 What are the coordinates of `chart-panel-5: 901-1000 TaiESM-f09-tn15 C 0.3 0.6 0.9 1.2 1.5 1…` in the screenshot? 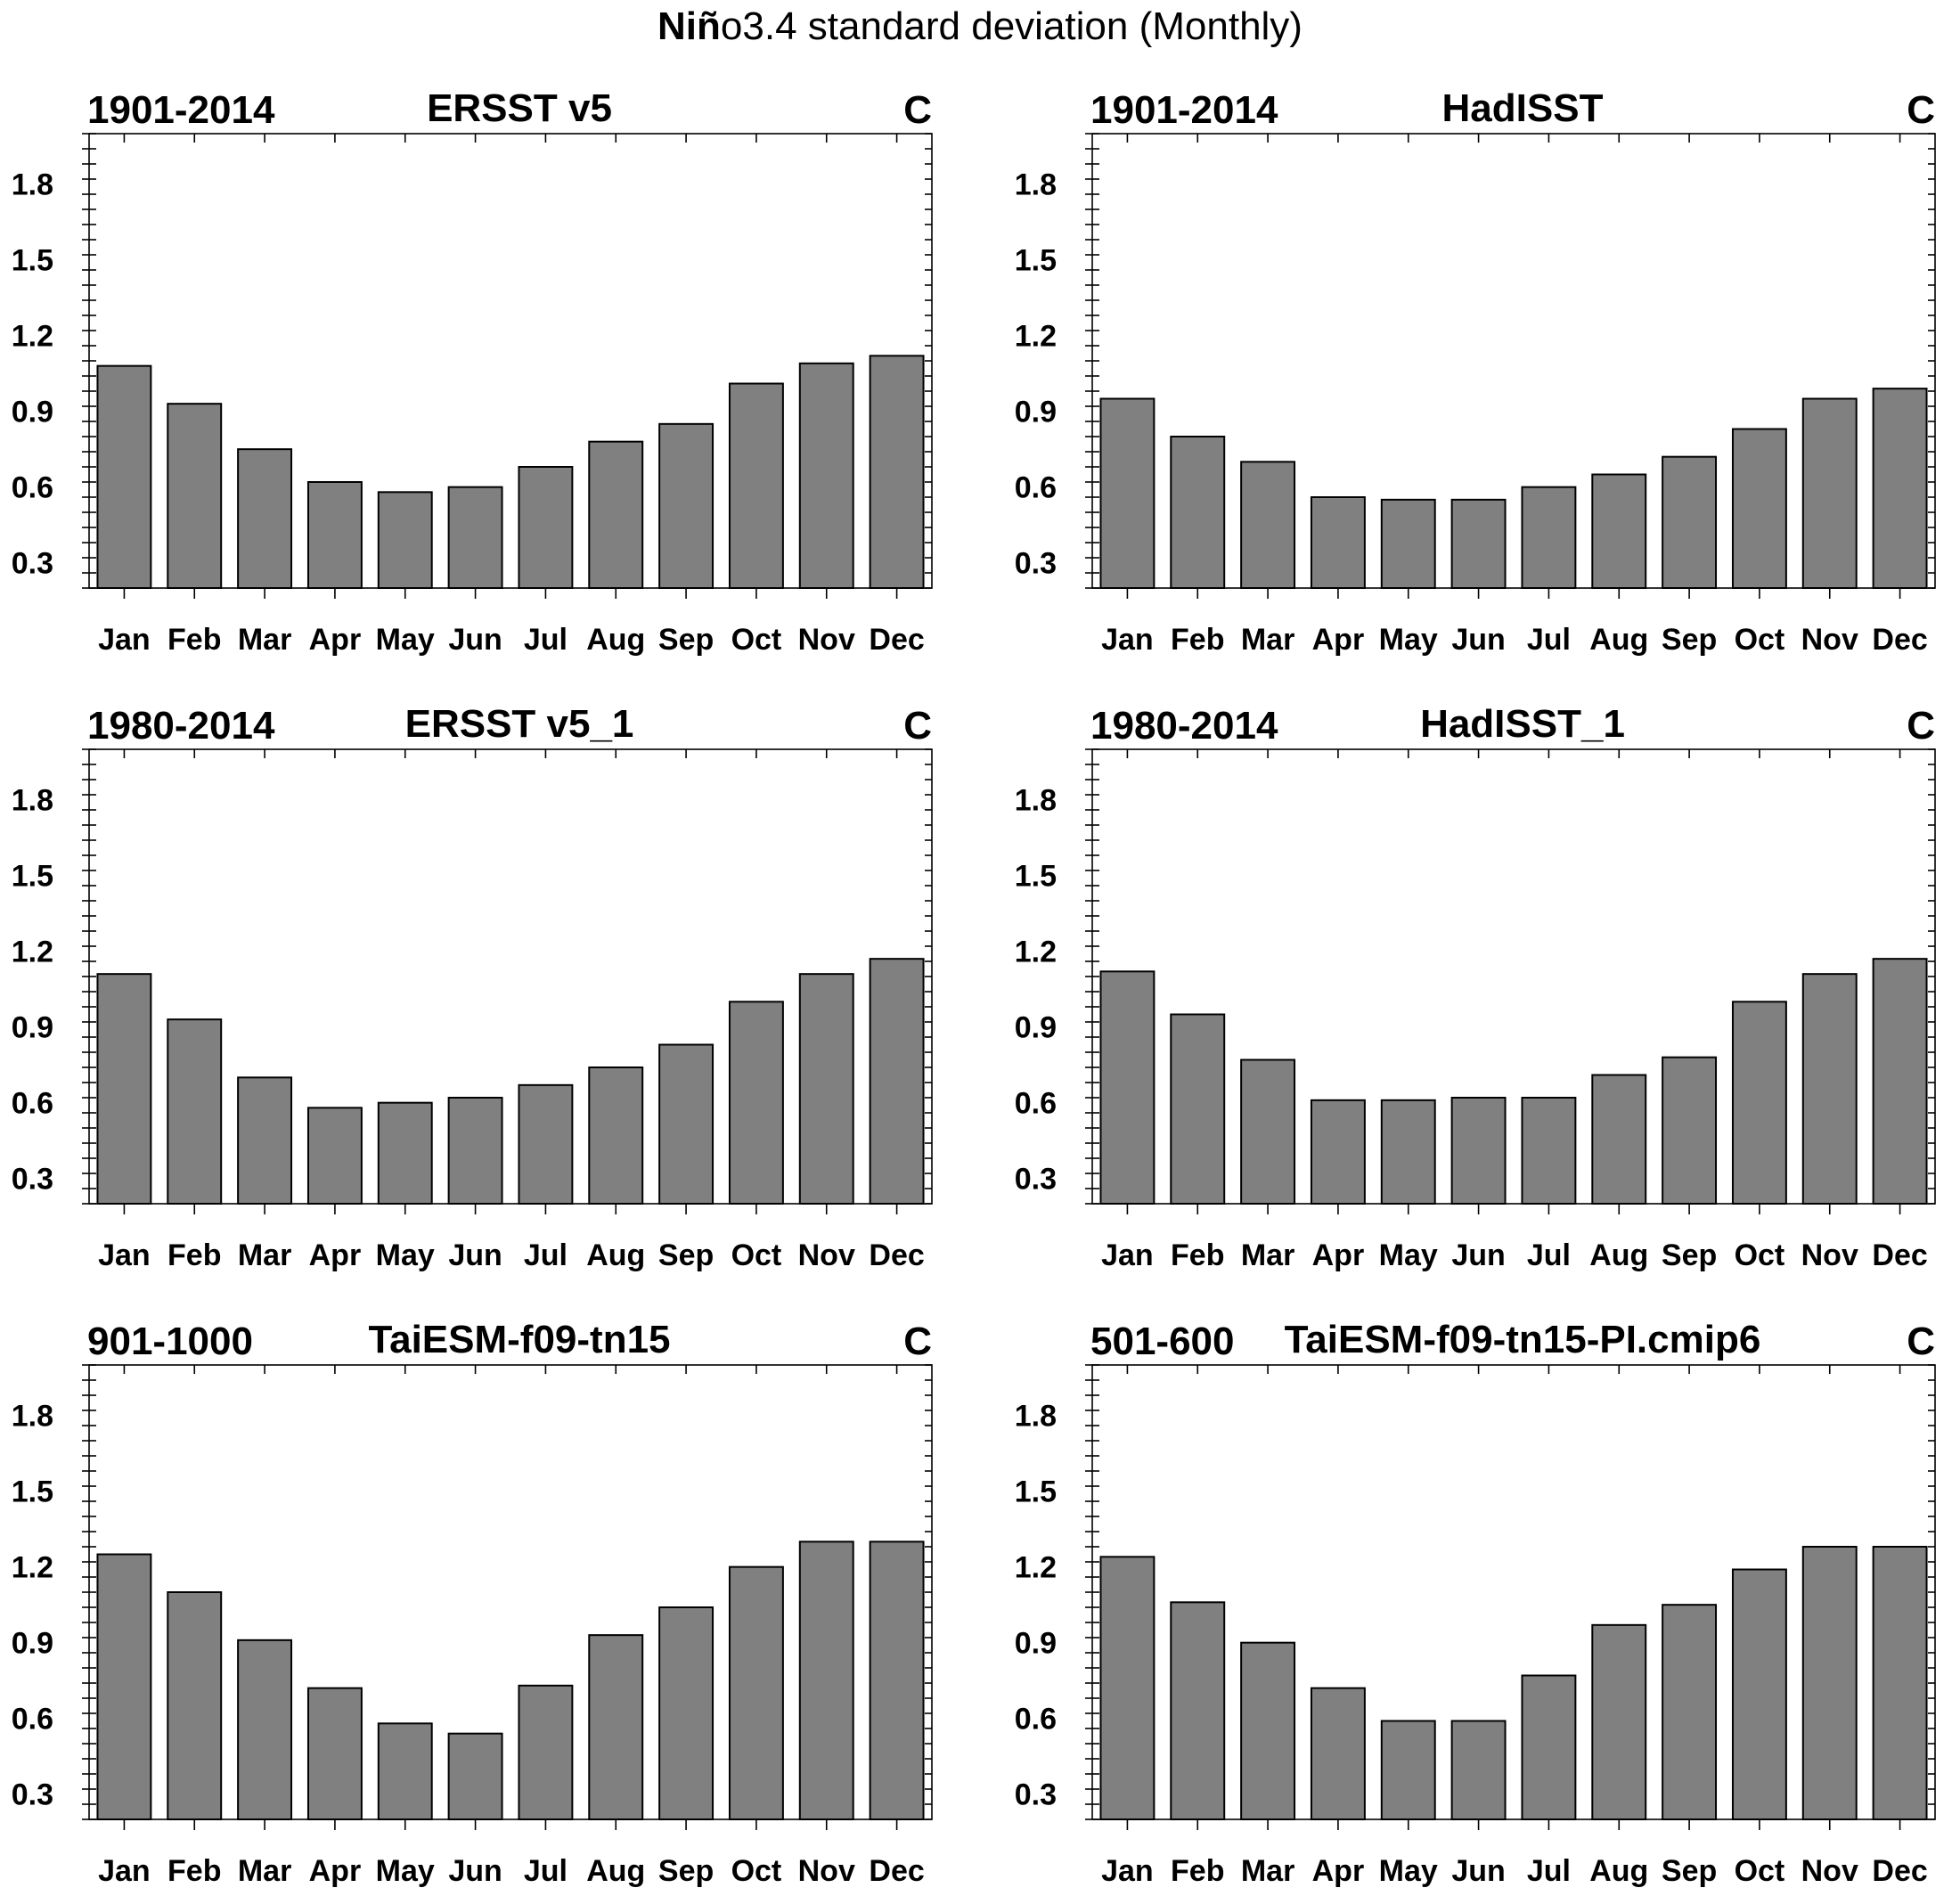 It's located at (472, 1603).